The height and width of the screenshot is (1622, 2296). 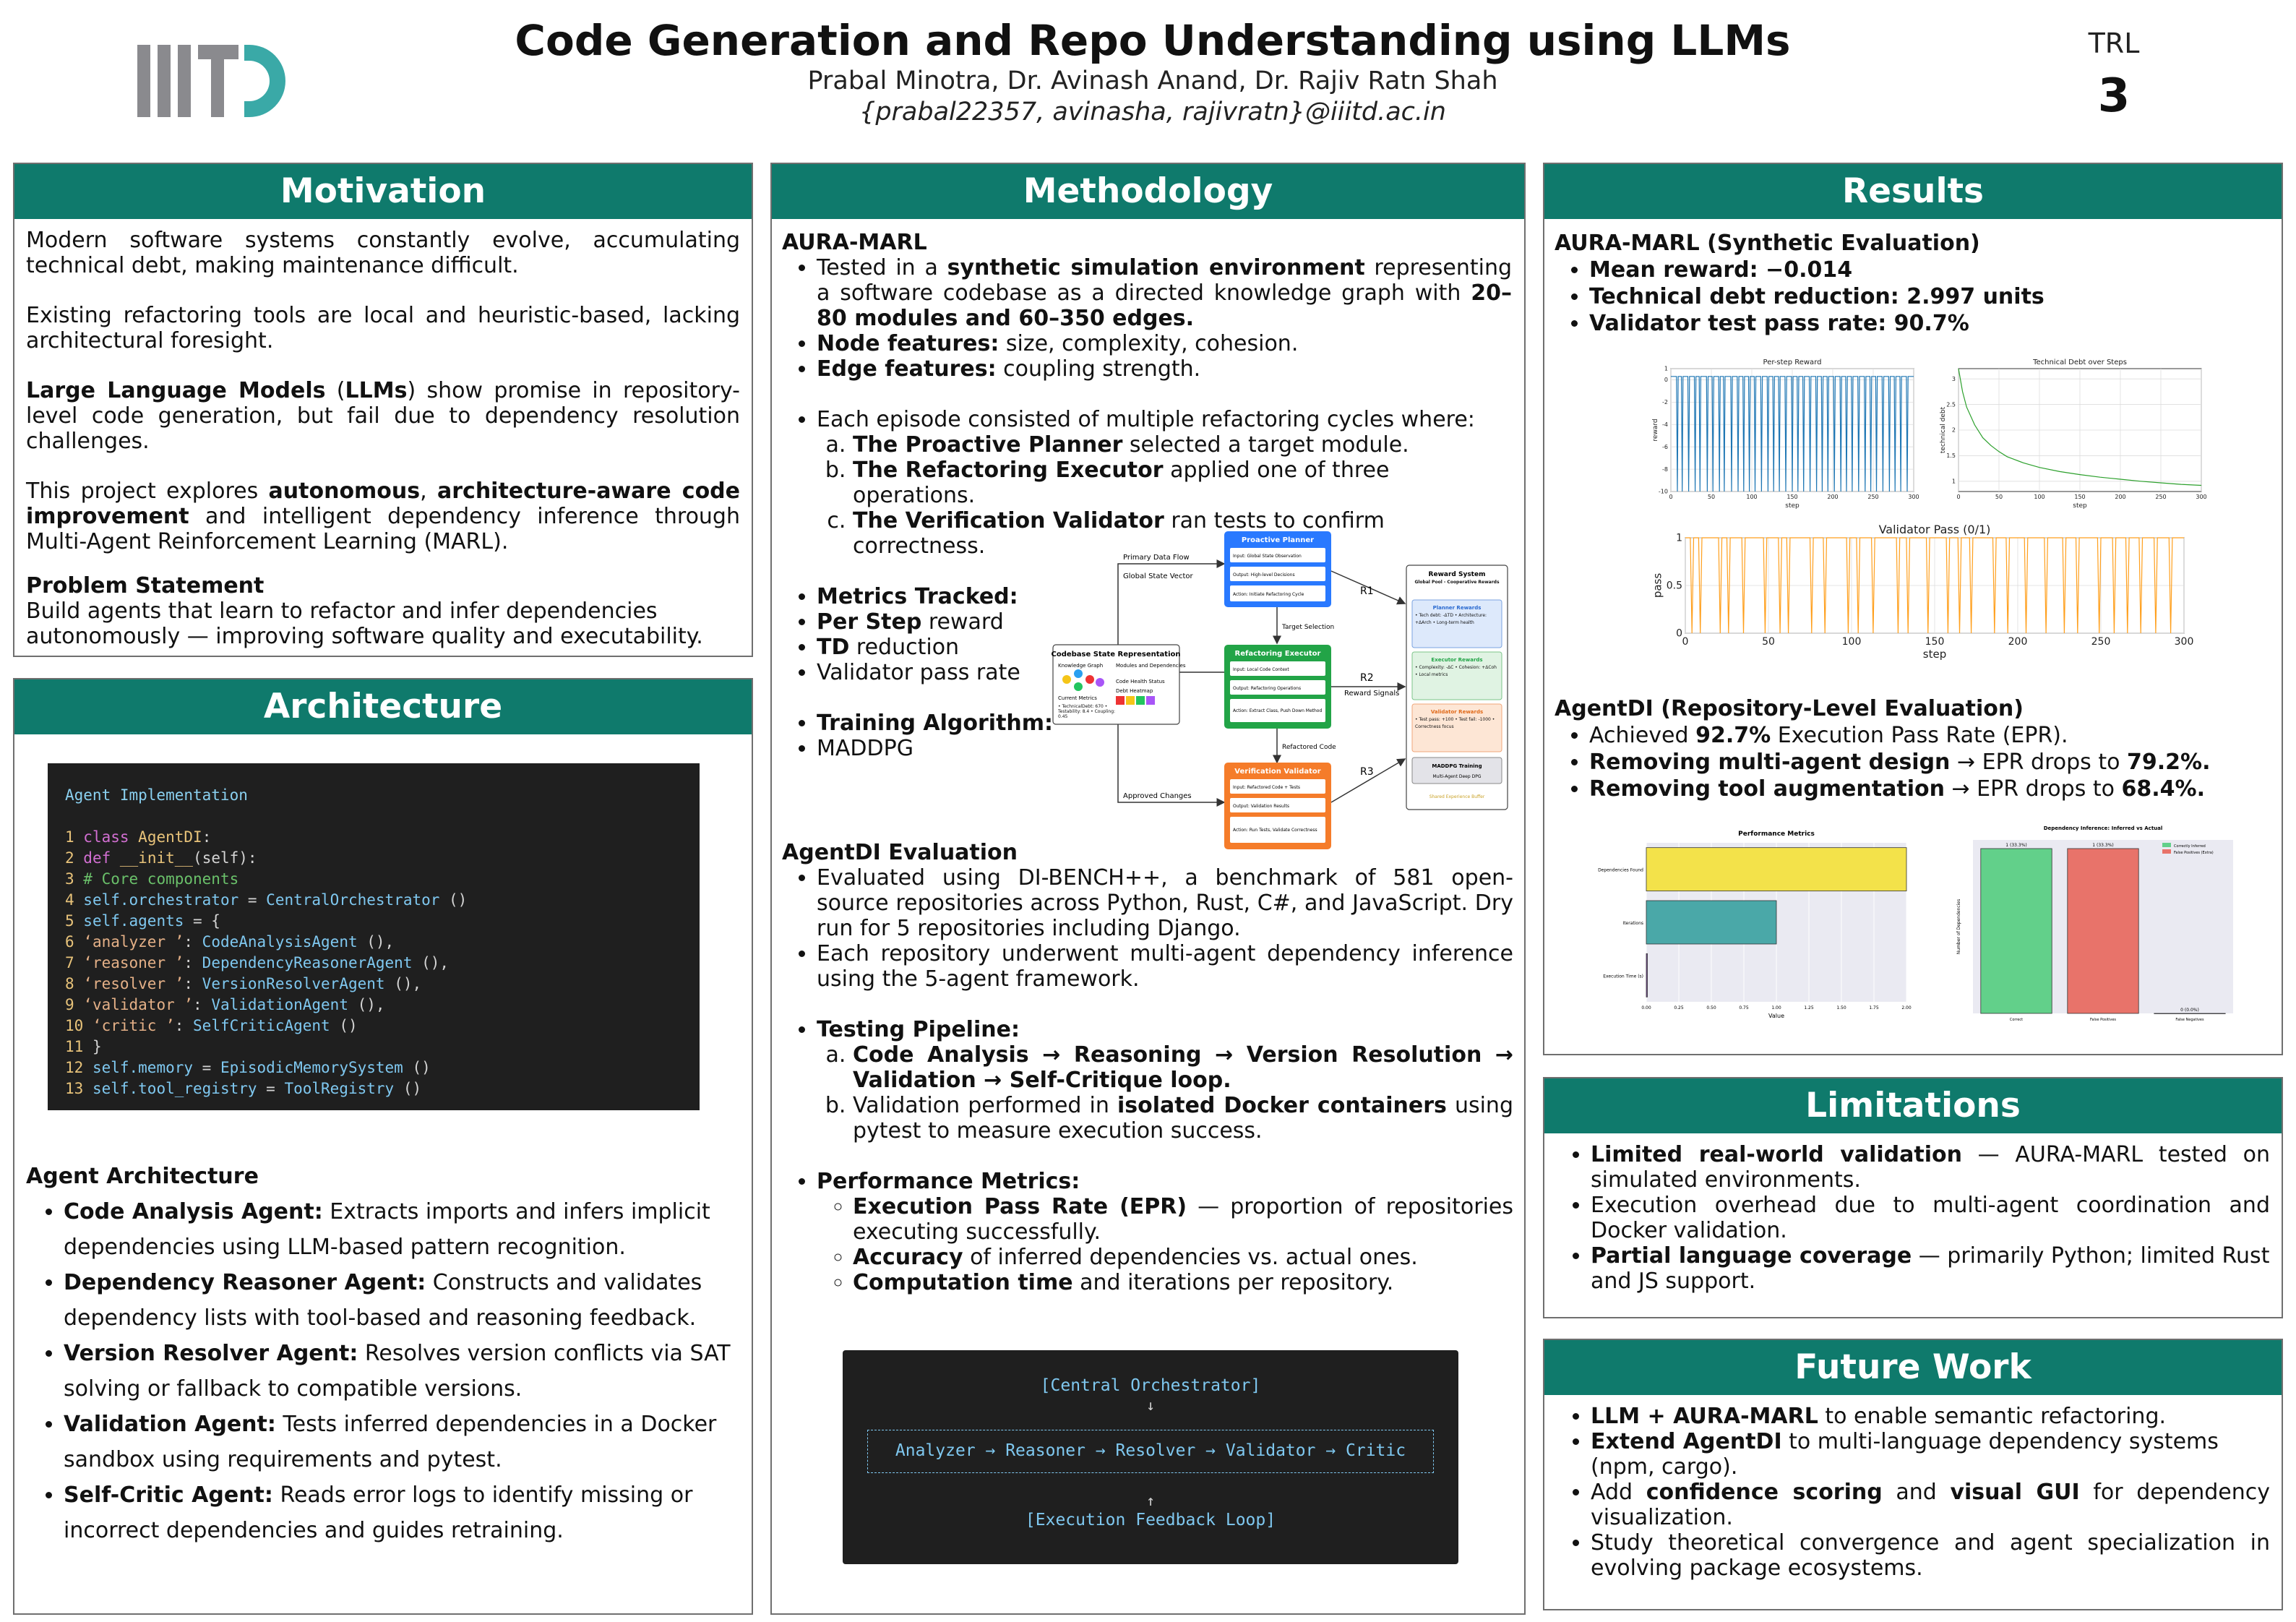 I want to click on x-axis-label: step, so click(x=2080, y=506).